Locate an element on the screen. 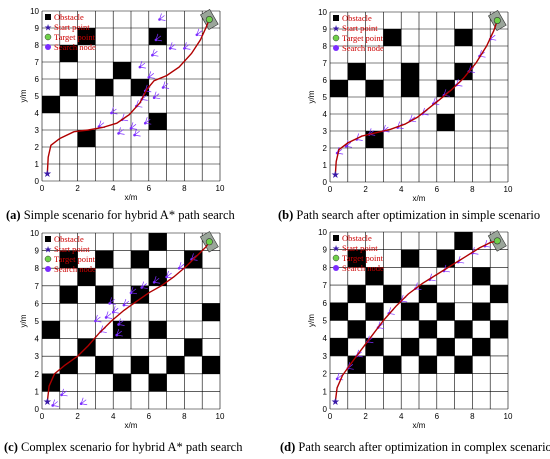  y-tick-label: 2 is located at coordinates (37, 147).